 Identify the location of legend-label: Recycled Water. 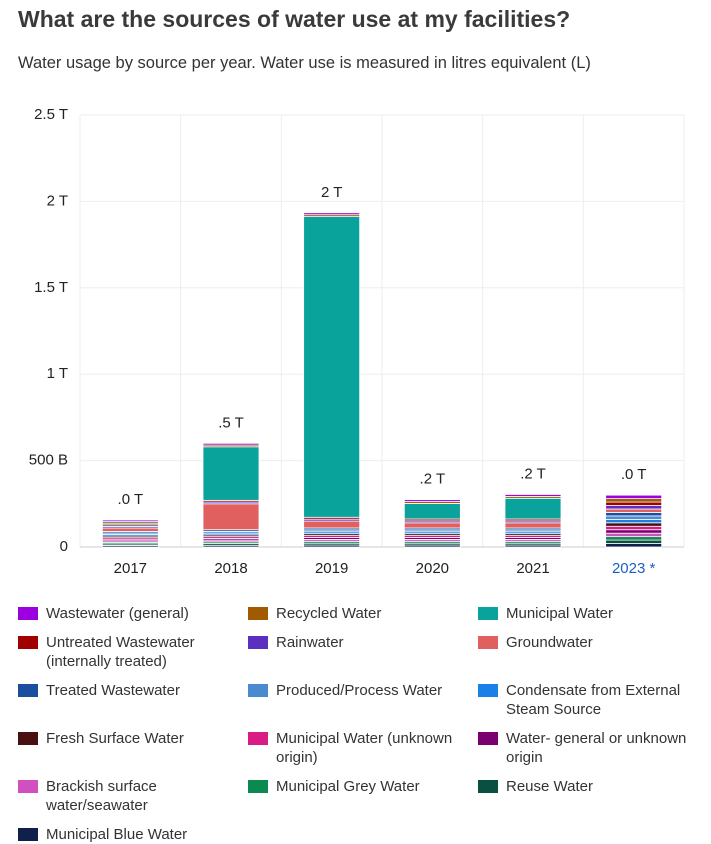
(329, 613).